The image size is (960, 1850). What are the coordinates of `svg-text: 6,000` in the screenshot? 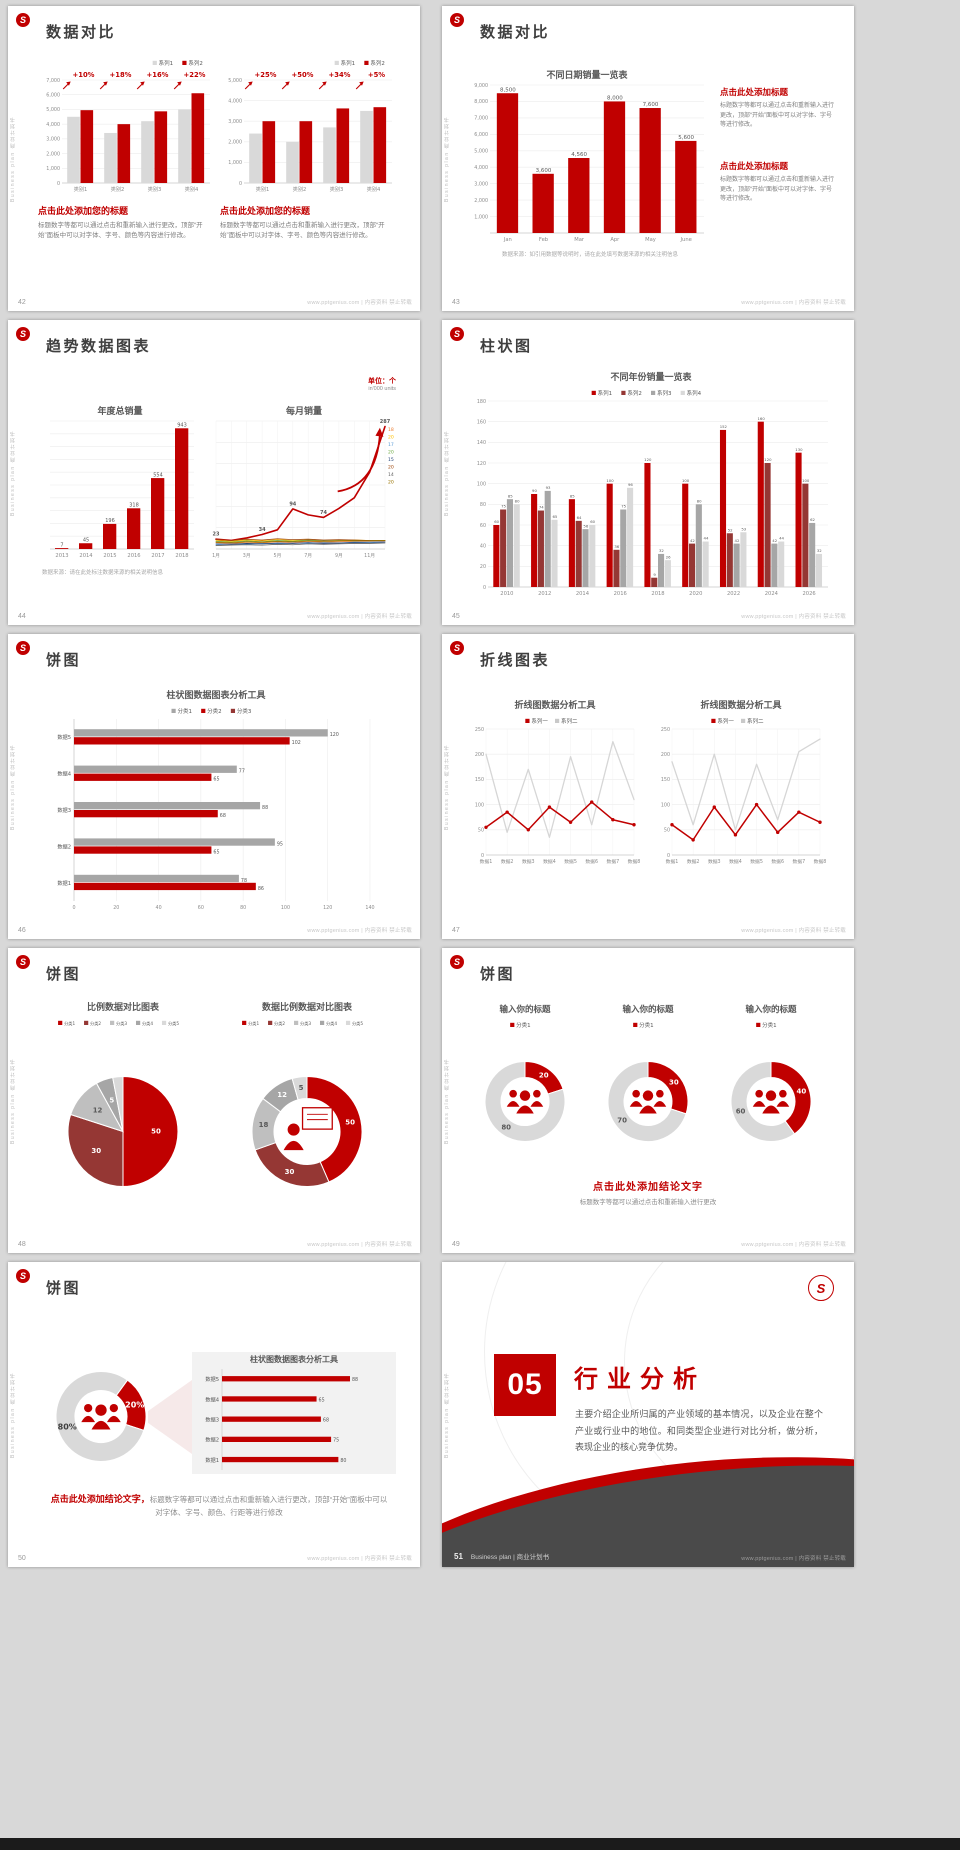 It's located at (53, 96).